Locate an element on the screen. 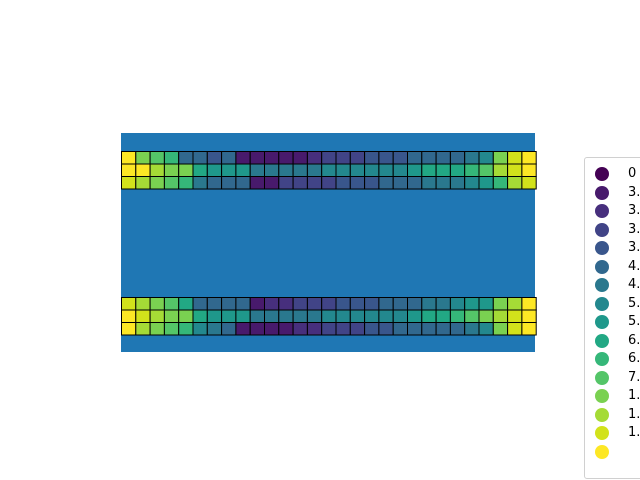  legend-item: 0 is located at coordinates (612, 174).